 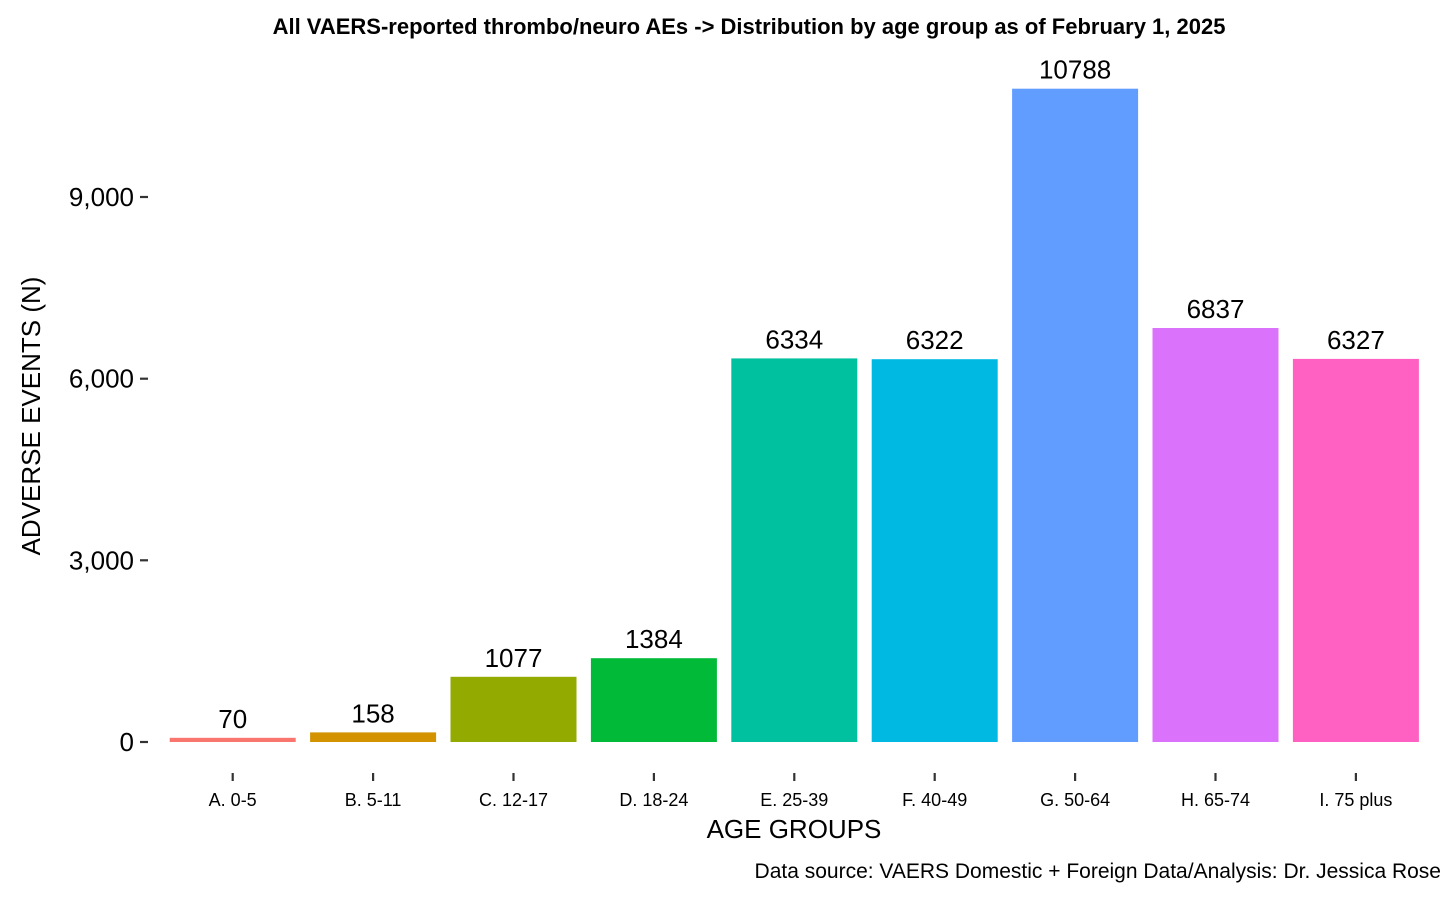 What do you see at coordinates (794, 339) in the screenshot?
I see `data-label-4: 6334` at bounding box center [794, 339].